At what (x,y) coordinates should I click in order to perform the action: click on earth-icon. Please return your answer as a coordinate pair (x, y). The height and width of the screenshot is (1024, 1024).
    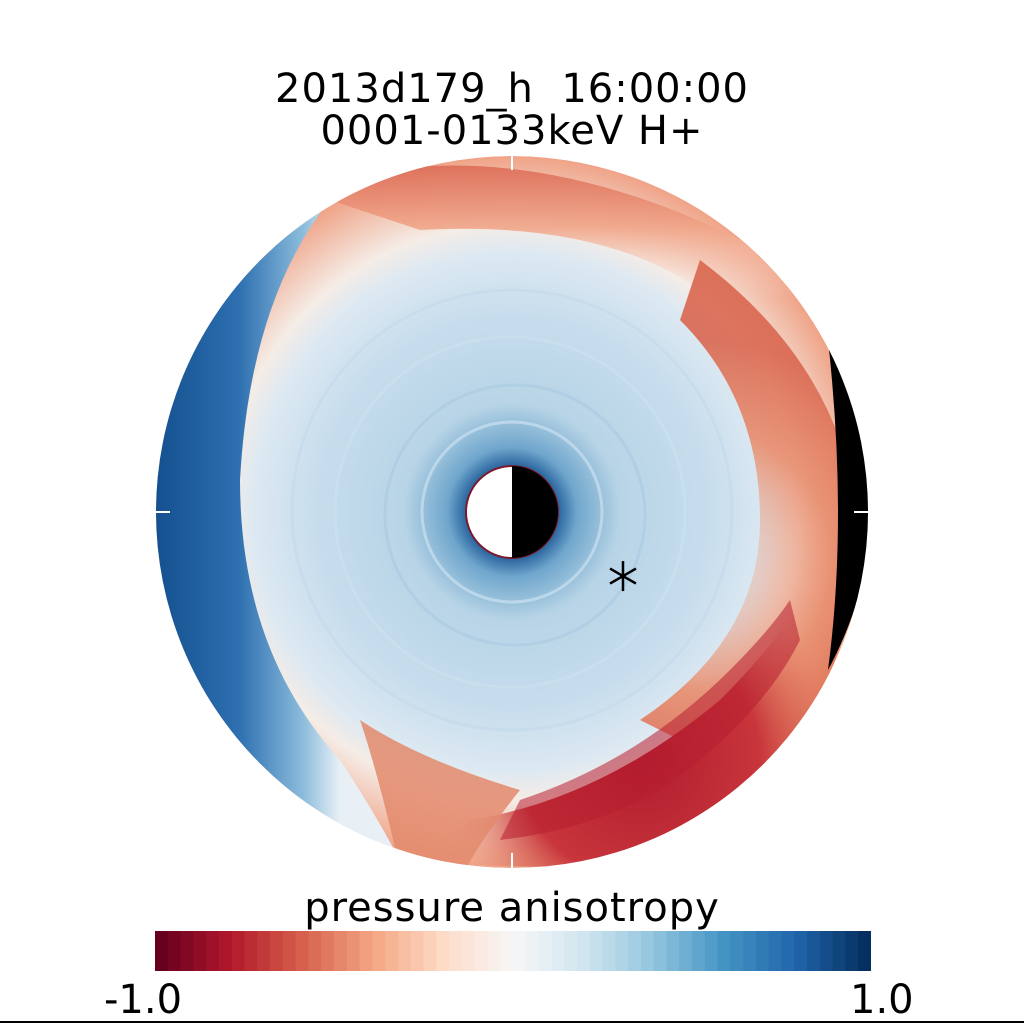
    Looking at the image, I should click on (512, 512).